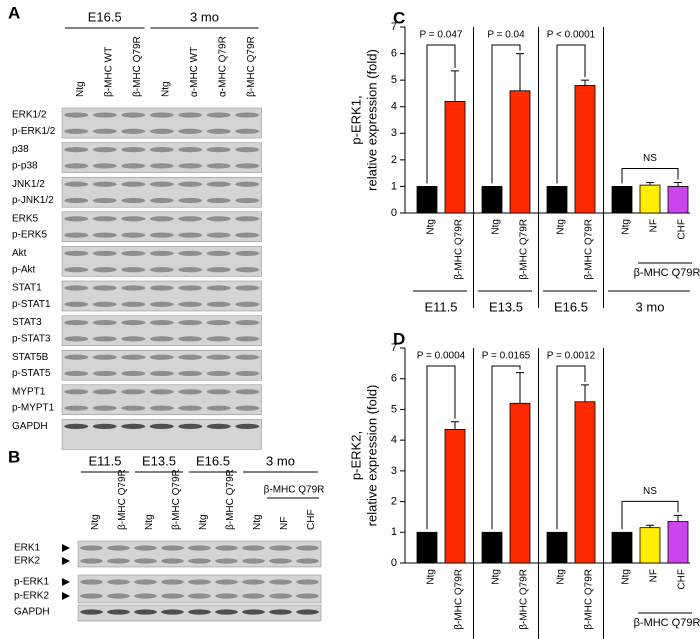 The height and width of the screenshot is (639, 700). What do you see at coordinates (441, 356) in the screenshot?
I see `annotation: P = 0.0004` at bounding box center [441, 356].